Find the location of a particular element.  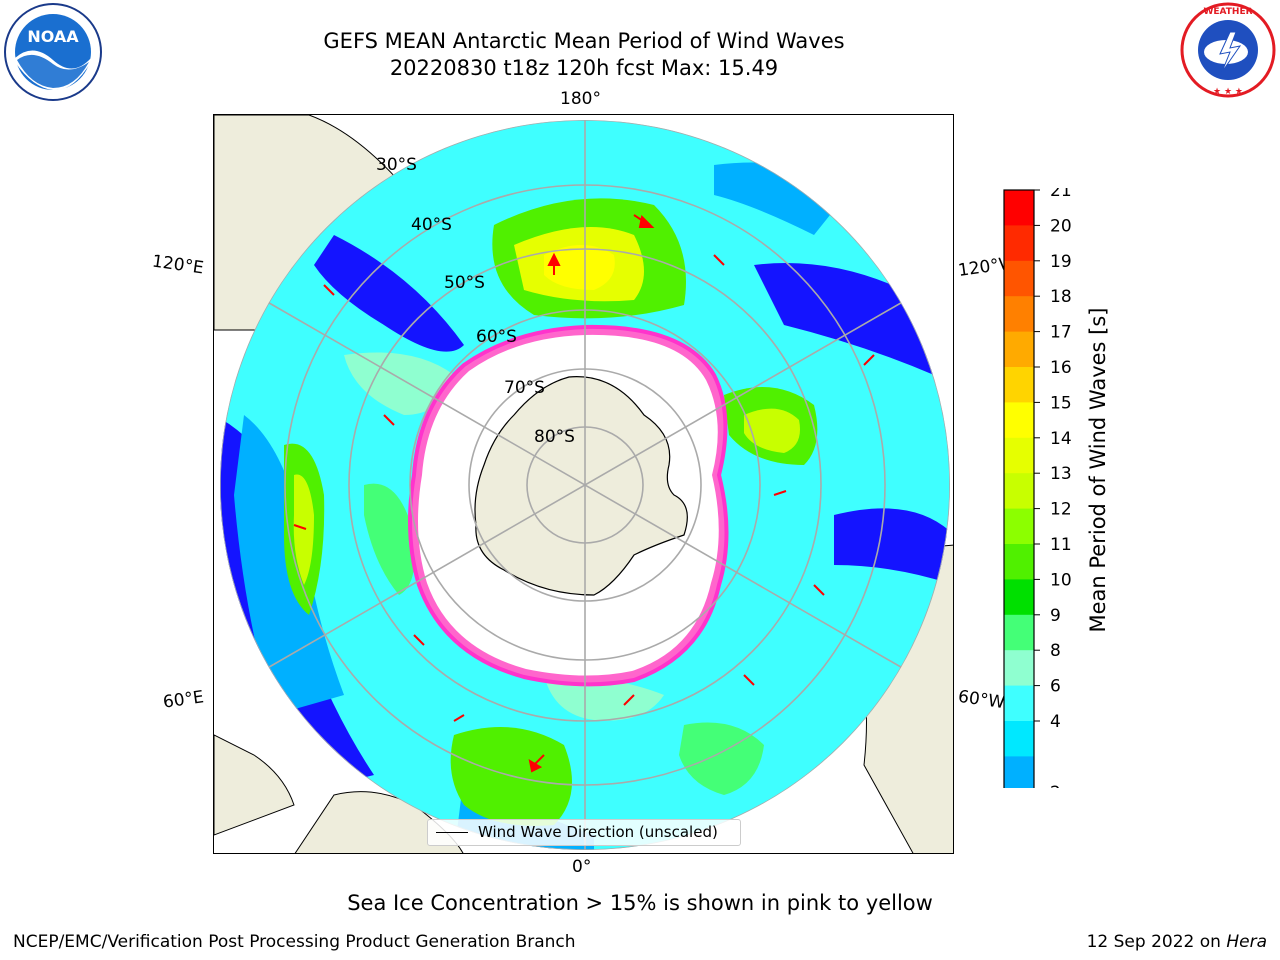

lat-label-50s: 50°S is located at coordinates (464, 283).